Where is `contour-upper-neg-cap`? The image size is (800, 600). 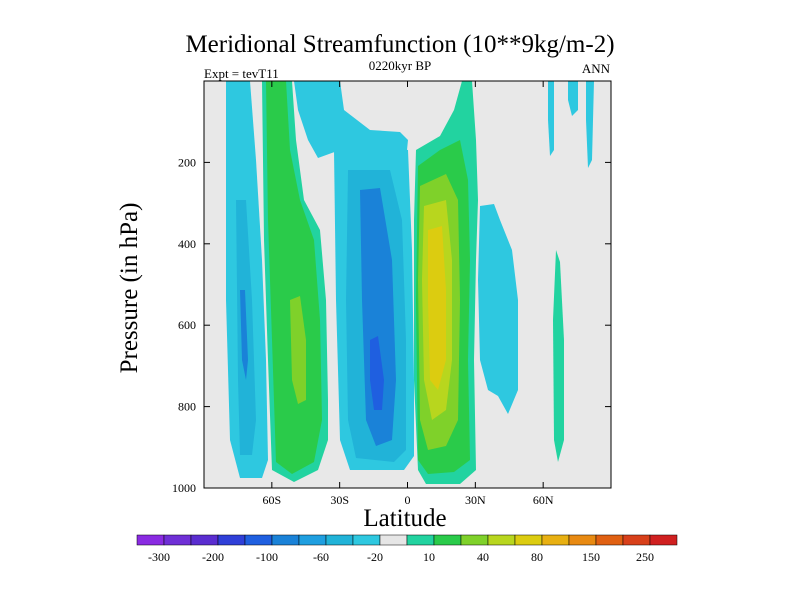 contour-upper-neg-cap is located at coordinates (351, 120).